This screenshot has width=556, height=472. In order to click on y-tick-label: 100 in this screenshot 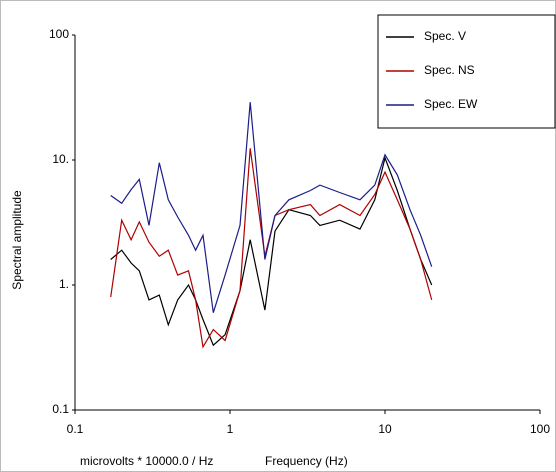, I will do `click(59, 34)`.